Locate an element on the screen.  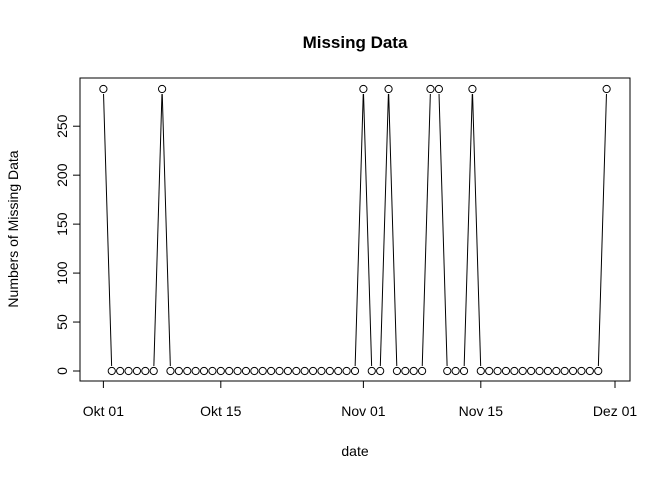
chart-title: Missing Data is located at coordinates (355, 42).